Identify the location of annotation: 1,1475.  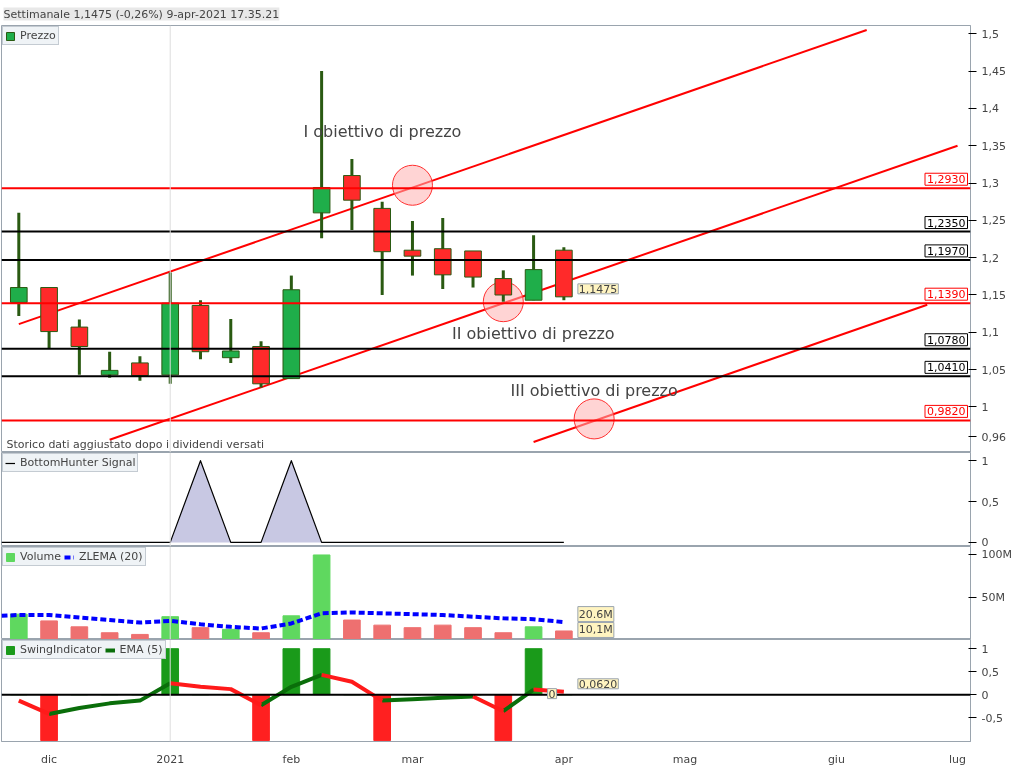
(598, 289).